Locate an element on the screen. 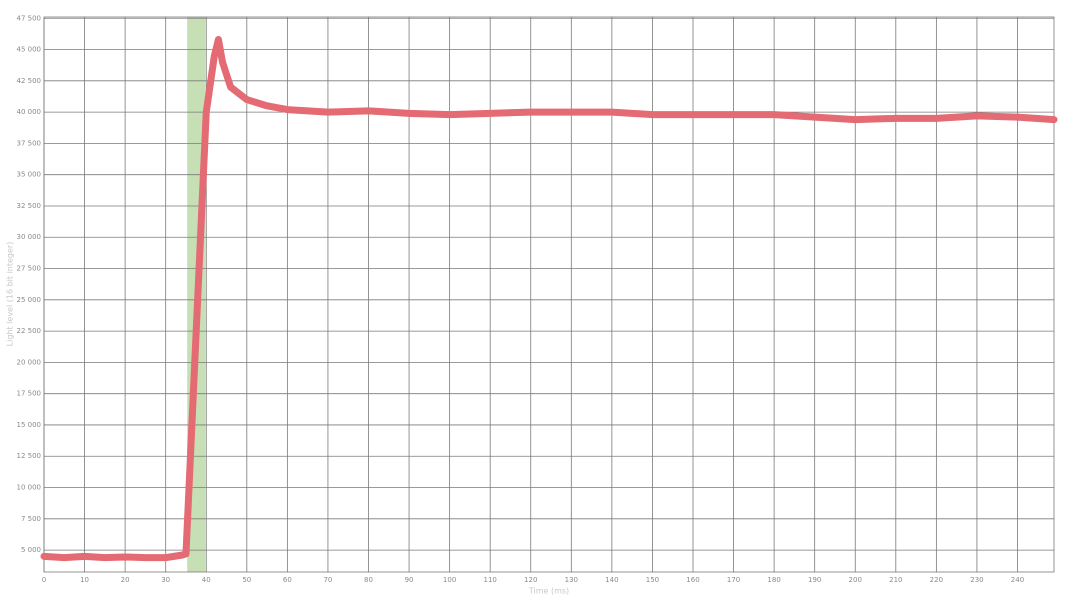 The image size is (1067, 600). x-tick-label: 150 is located at coordinates (652, 580).